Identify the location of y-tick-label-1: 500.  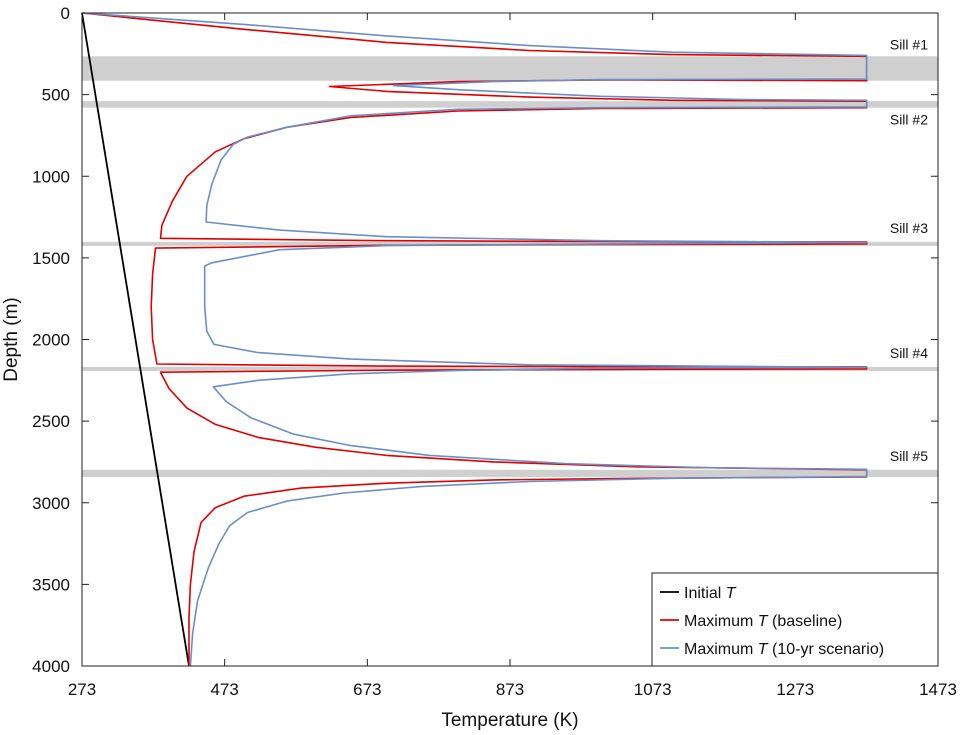
(56, 95).